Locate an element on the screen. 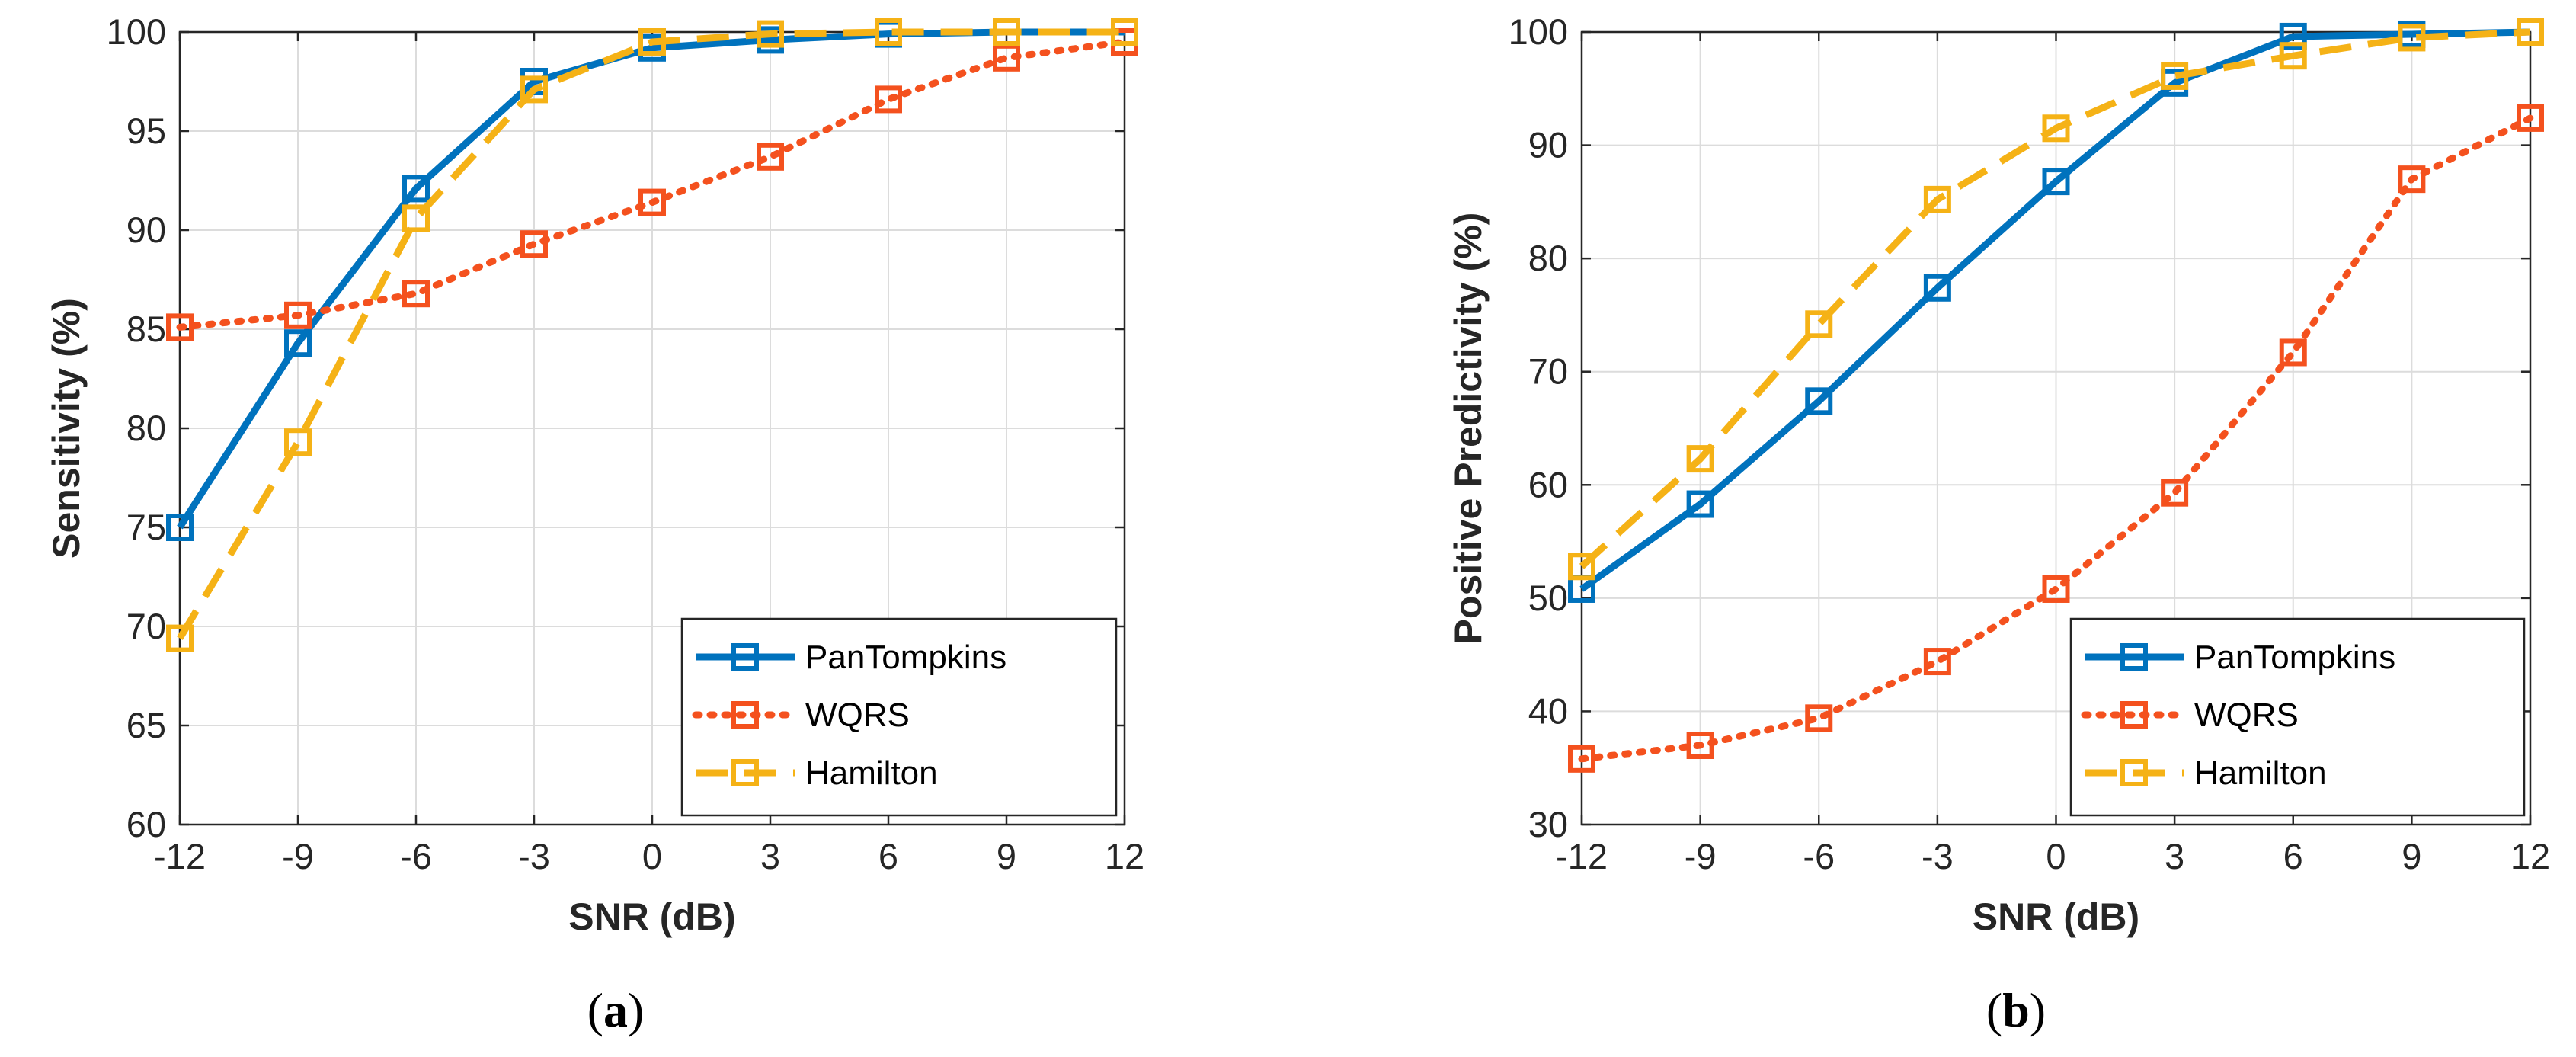 The height and width of the screenshot is (1057, 2576). y-tick-label: 40 is located at coordinates (1548, 710).